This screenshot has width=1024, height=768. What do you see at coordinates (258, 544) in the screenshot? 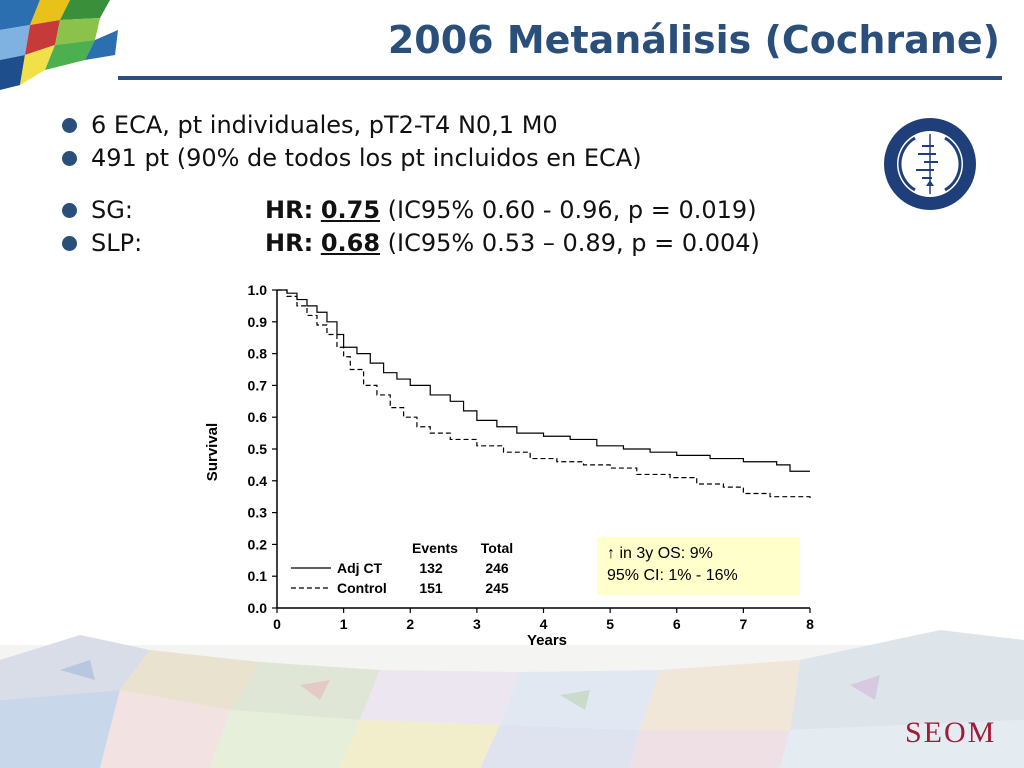
I see `y-tick-label: 0.2` at bounding box center [258, 544].